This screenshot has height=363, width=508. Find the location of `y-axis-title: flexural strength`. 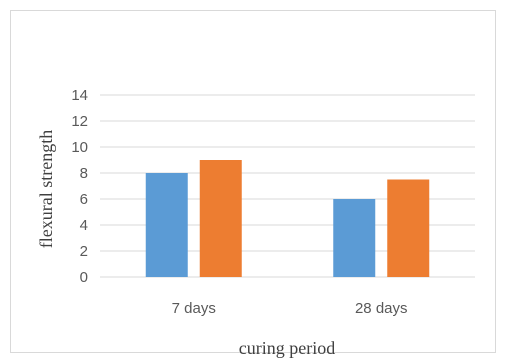

y-axis-title: flexural strength is located at coordinates (46, 189).